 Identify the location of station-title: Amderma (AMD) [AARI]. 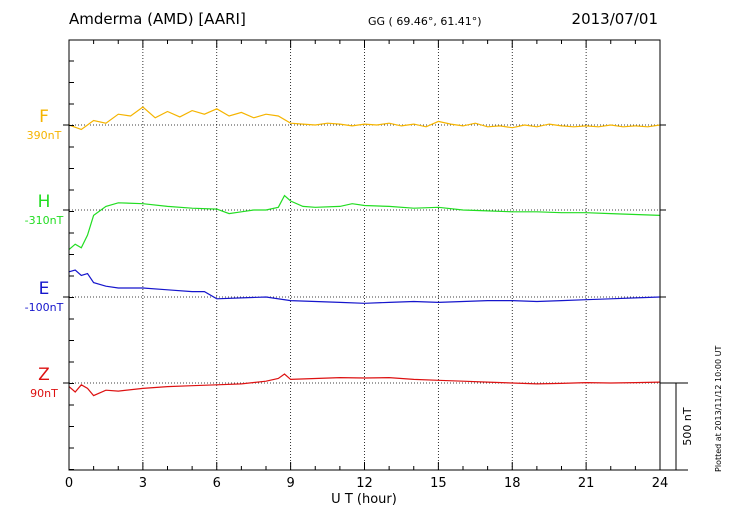
(157, 19).